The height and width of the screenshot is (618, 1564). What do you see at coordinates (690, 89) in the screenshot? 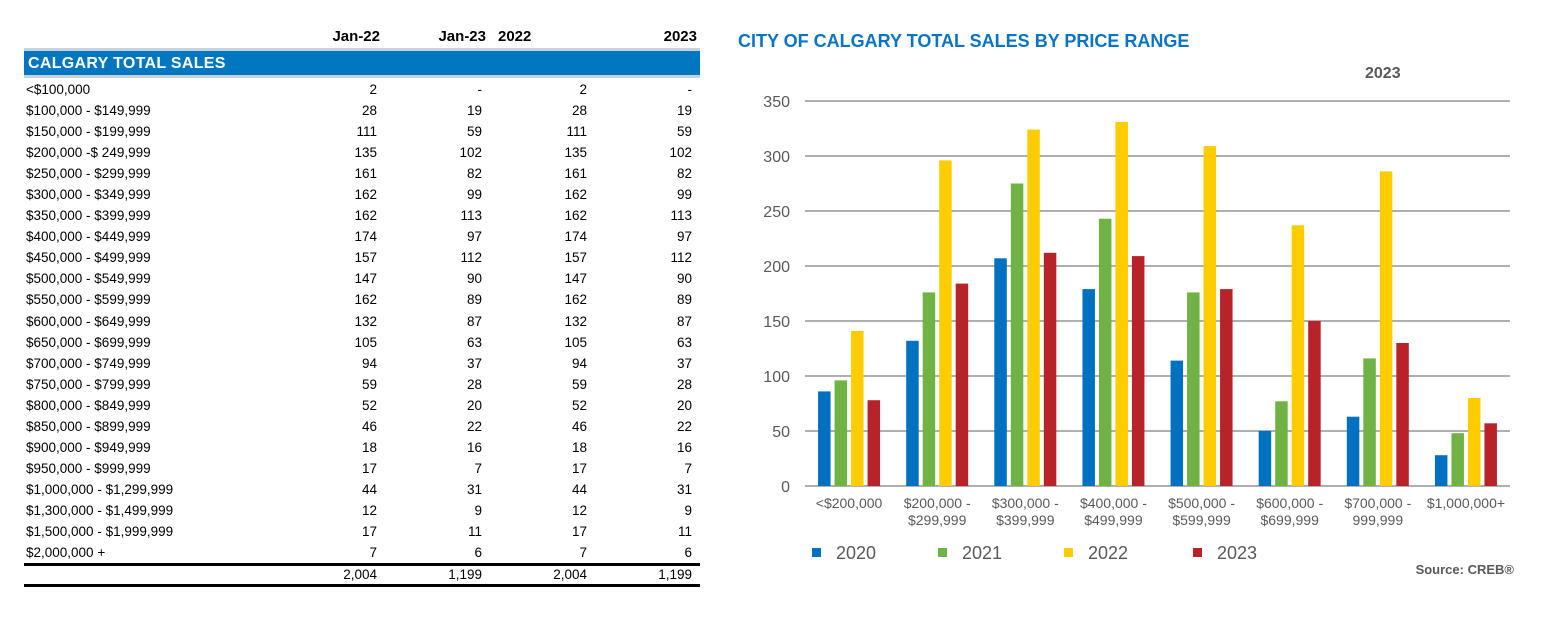
I see `table-cell: -` at bounding box center [690, 89].